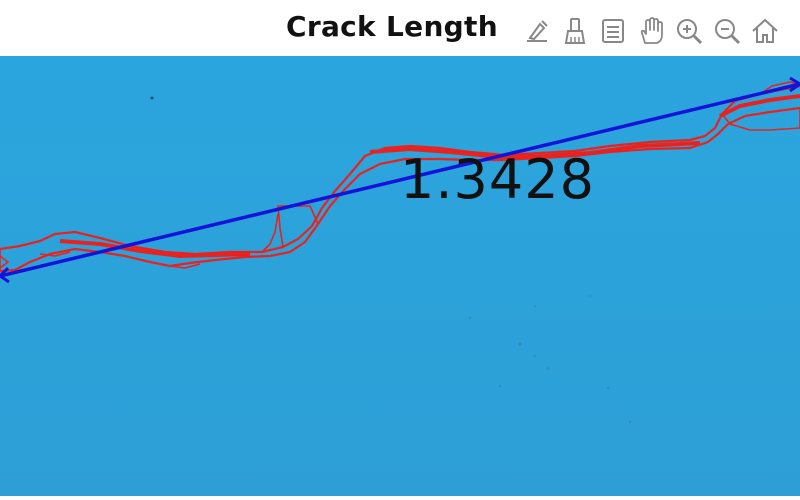  What do you see at coordinates (760, 106) in the screenshot?
I see `crack-side-loop-right` at bounding box center [760, 106].